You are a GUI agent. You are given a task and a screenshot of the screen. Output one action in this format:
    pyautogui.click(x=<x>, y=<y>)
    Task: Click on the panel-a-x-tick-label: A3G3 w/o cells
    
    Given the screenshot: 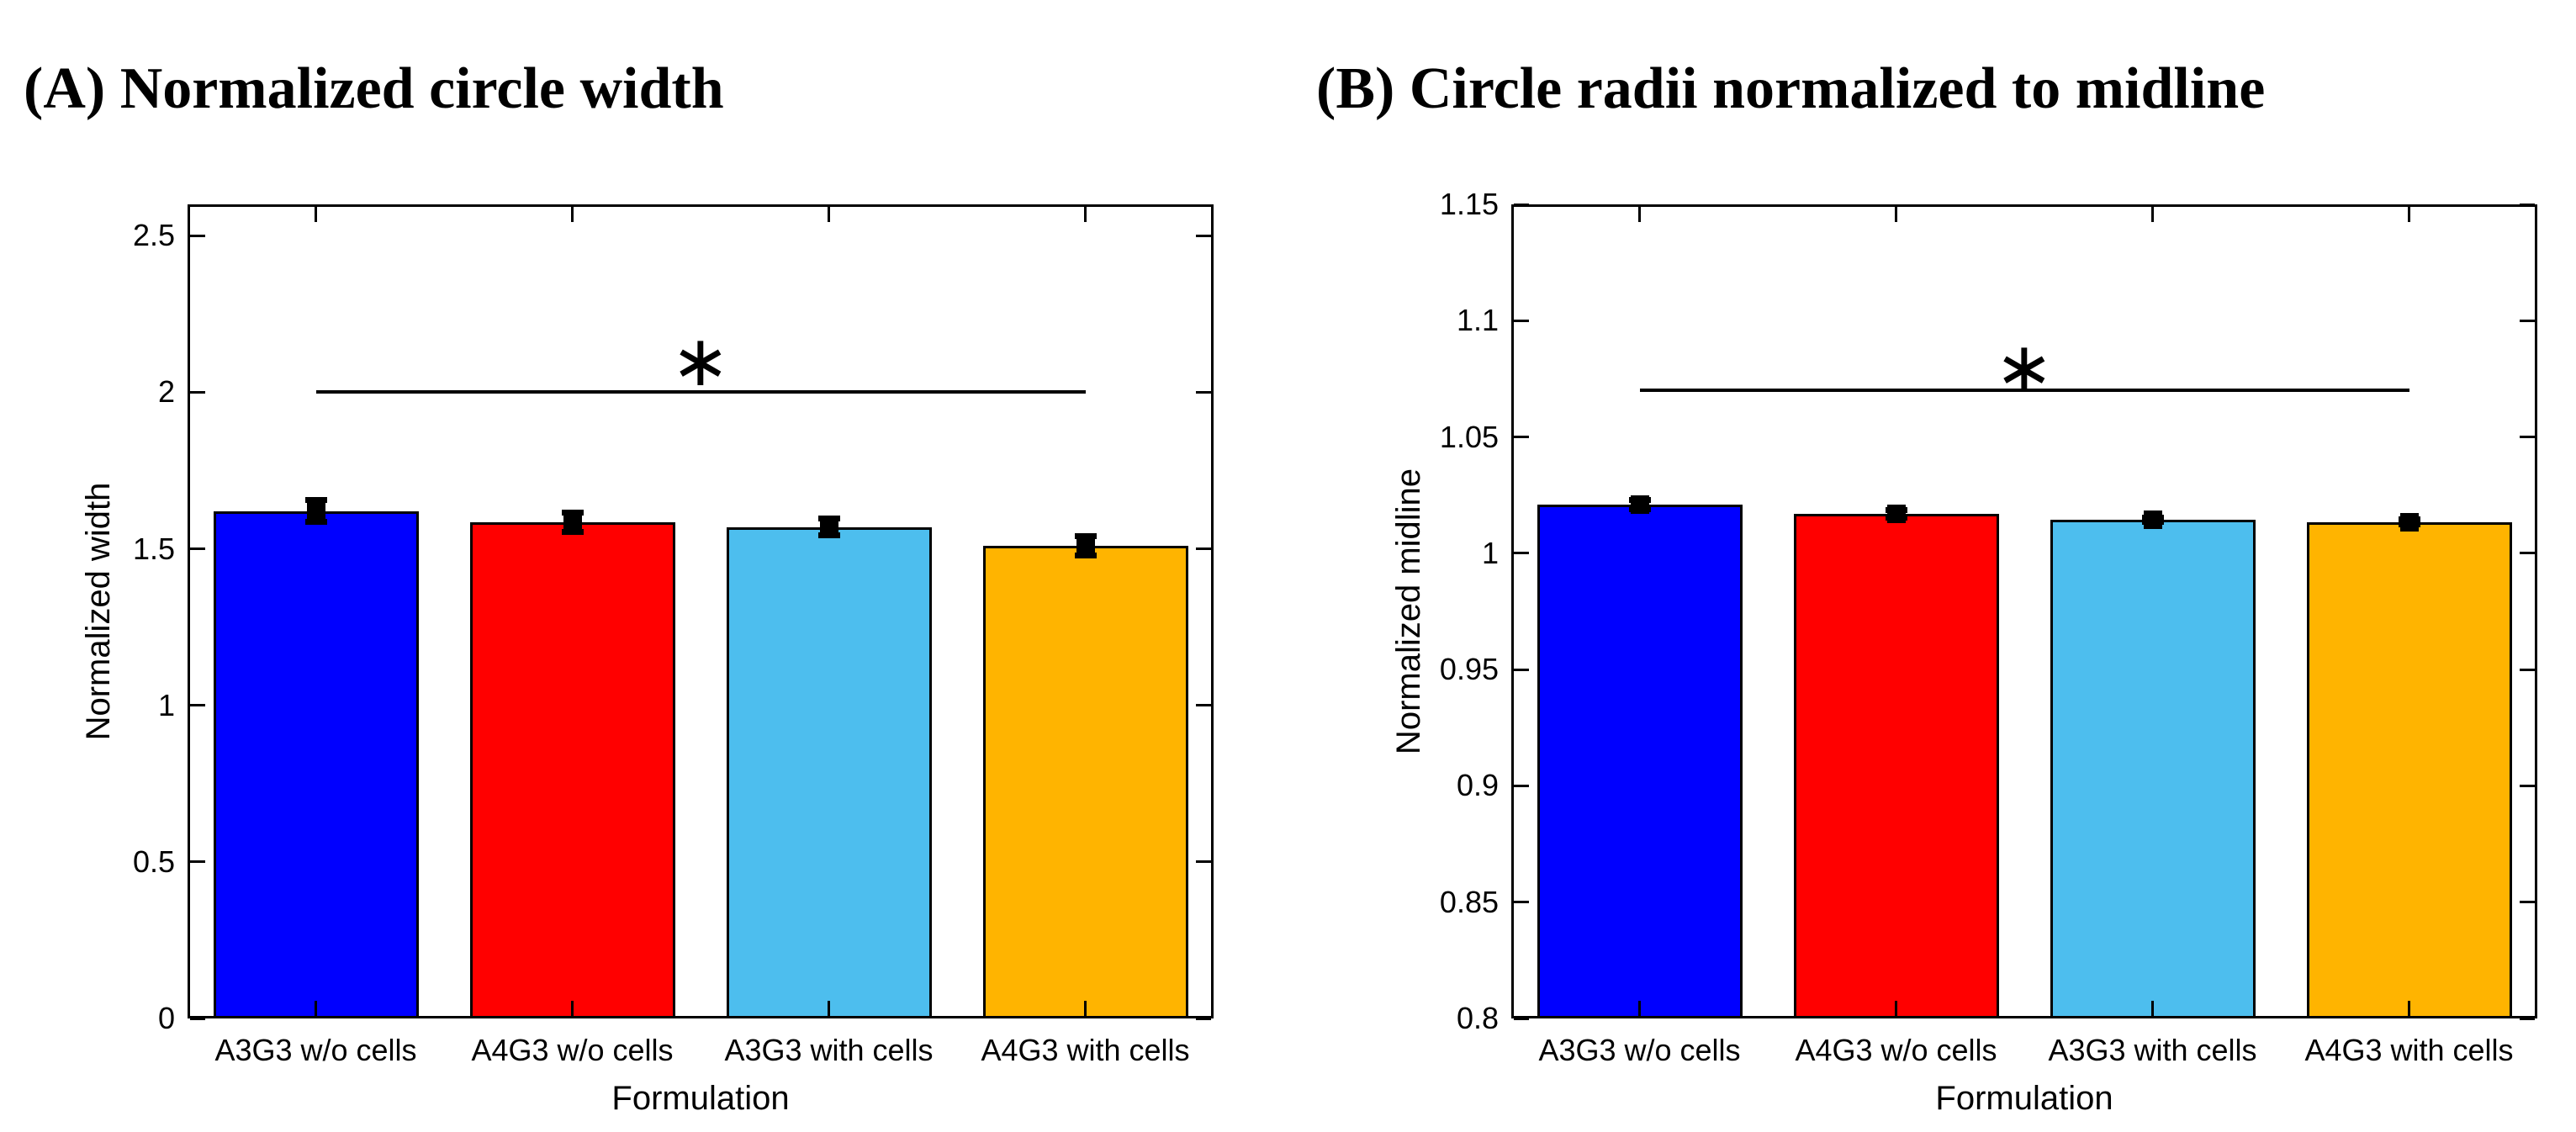 What is the action you would take?
    pyautogui.click(x=315, y=1050)
    